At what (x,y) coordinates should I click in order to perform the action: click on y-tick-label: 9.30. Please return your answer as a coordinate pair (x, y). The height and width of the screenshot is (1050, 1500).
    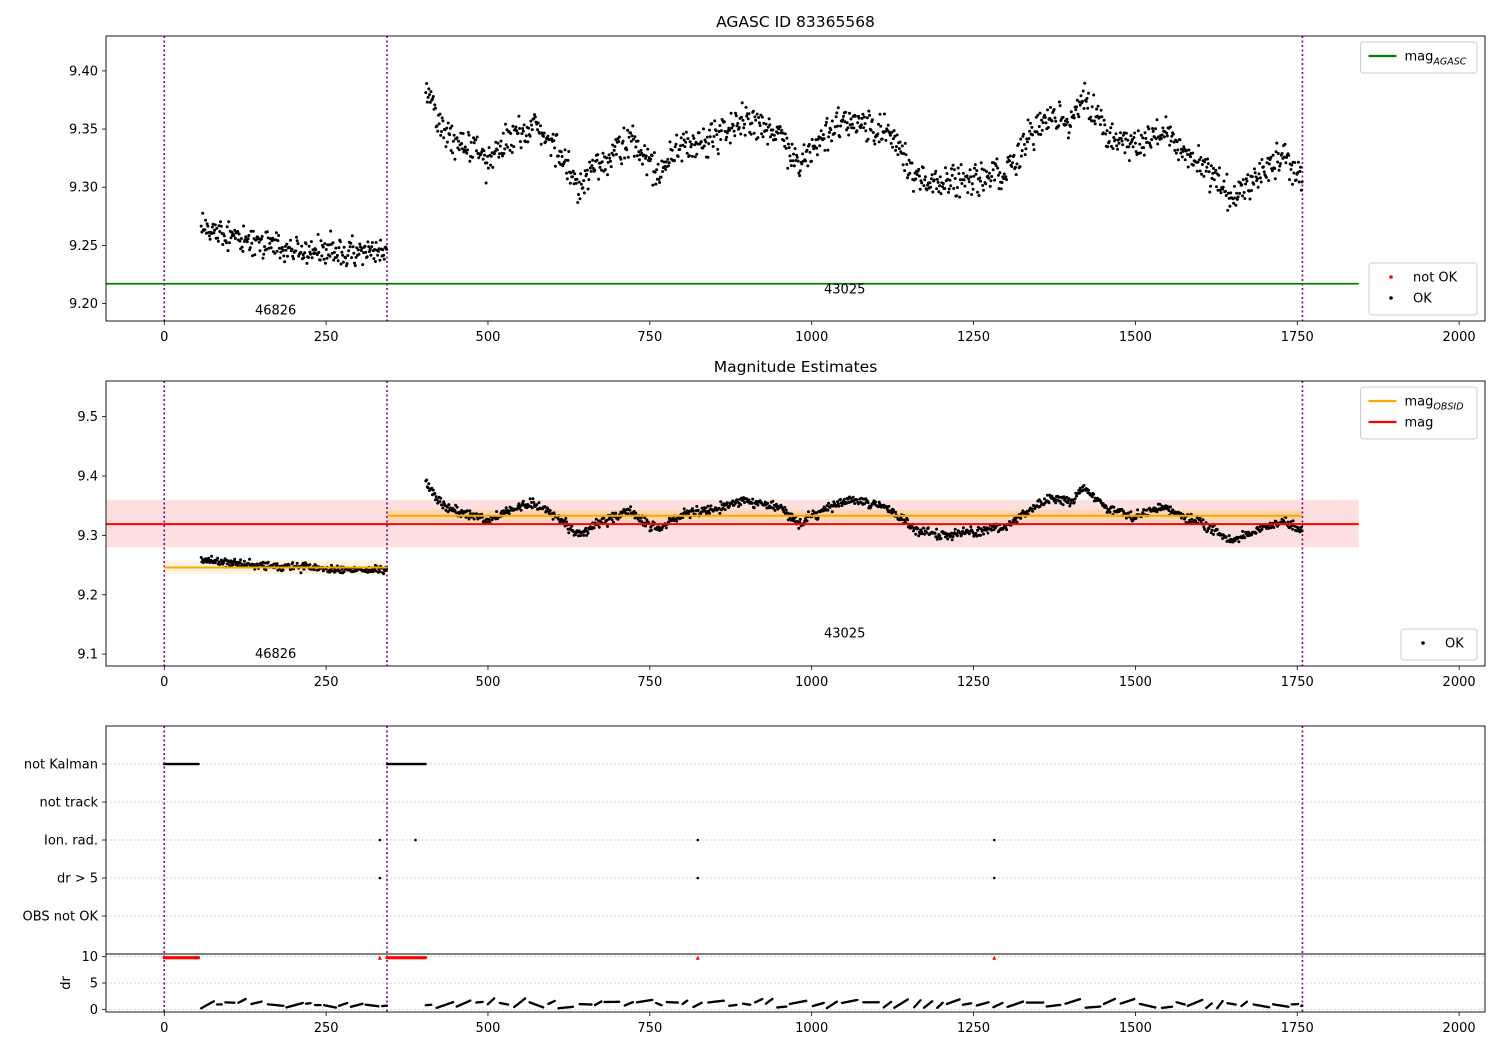
    Looking at the image, I should click on (83, 188).